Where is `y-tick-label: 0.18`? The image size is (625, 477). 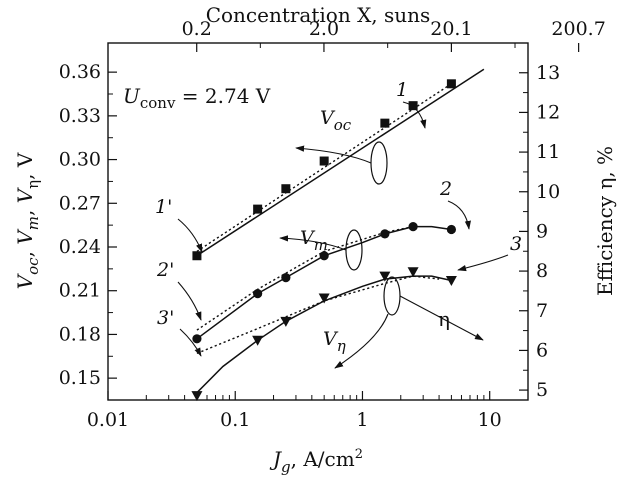 y-tick-label: 0.18 is located at coordinates (80, 334).